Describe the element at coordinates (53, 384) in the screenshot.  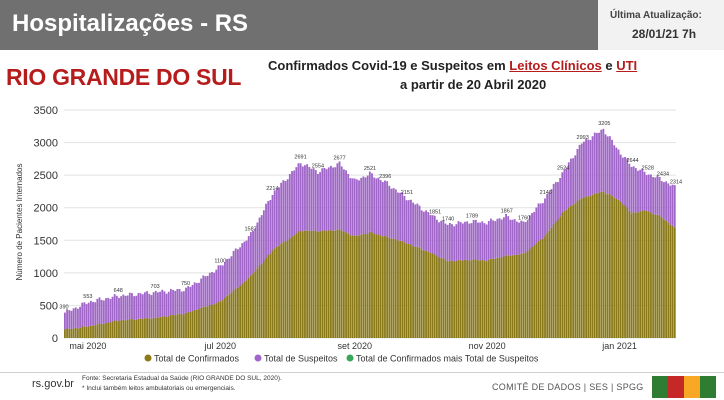
I see `site-link: rs.gov.br` at that location.